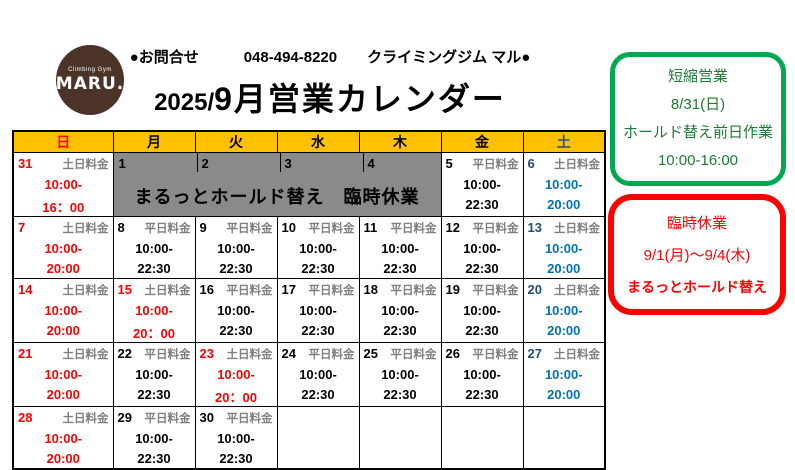 This screenshot has width=795, height=470. What do you see at coordinates (124, 289) in the screenshot?
I see `day-number: 15` at bounding box center [124, 289].